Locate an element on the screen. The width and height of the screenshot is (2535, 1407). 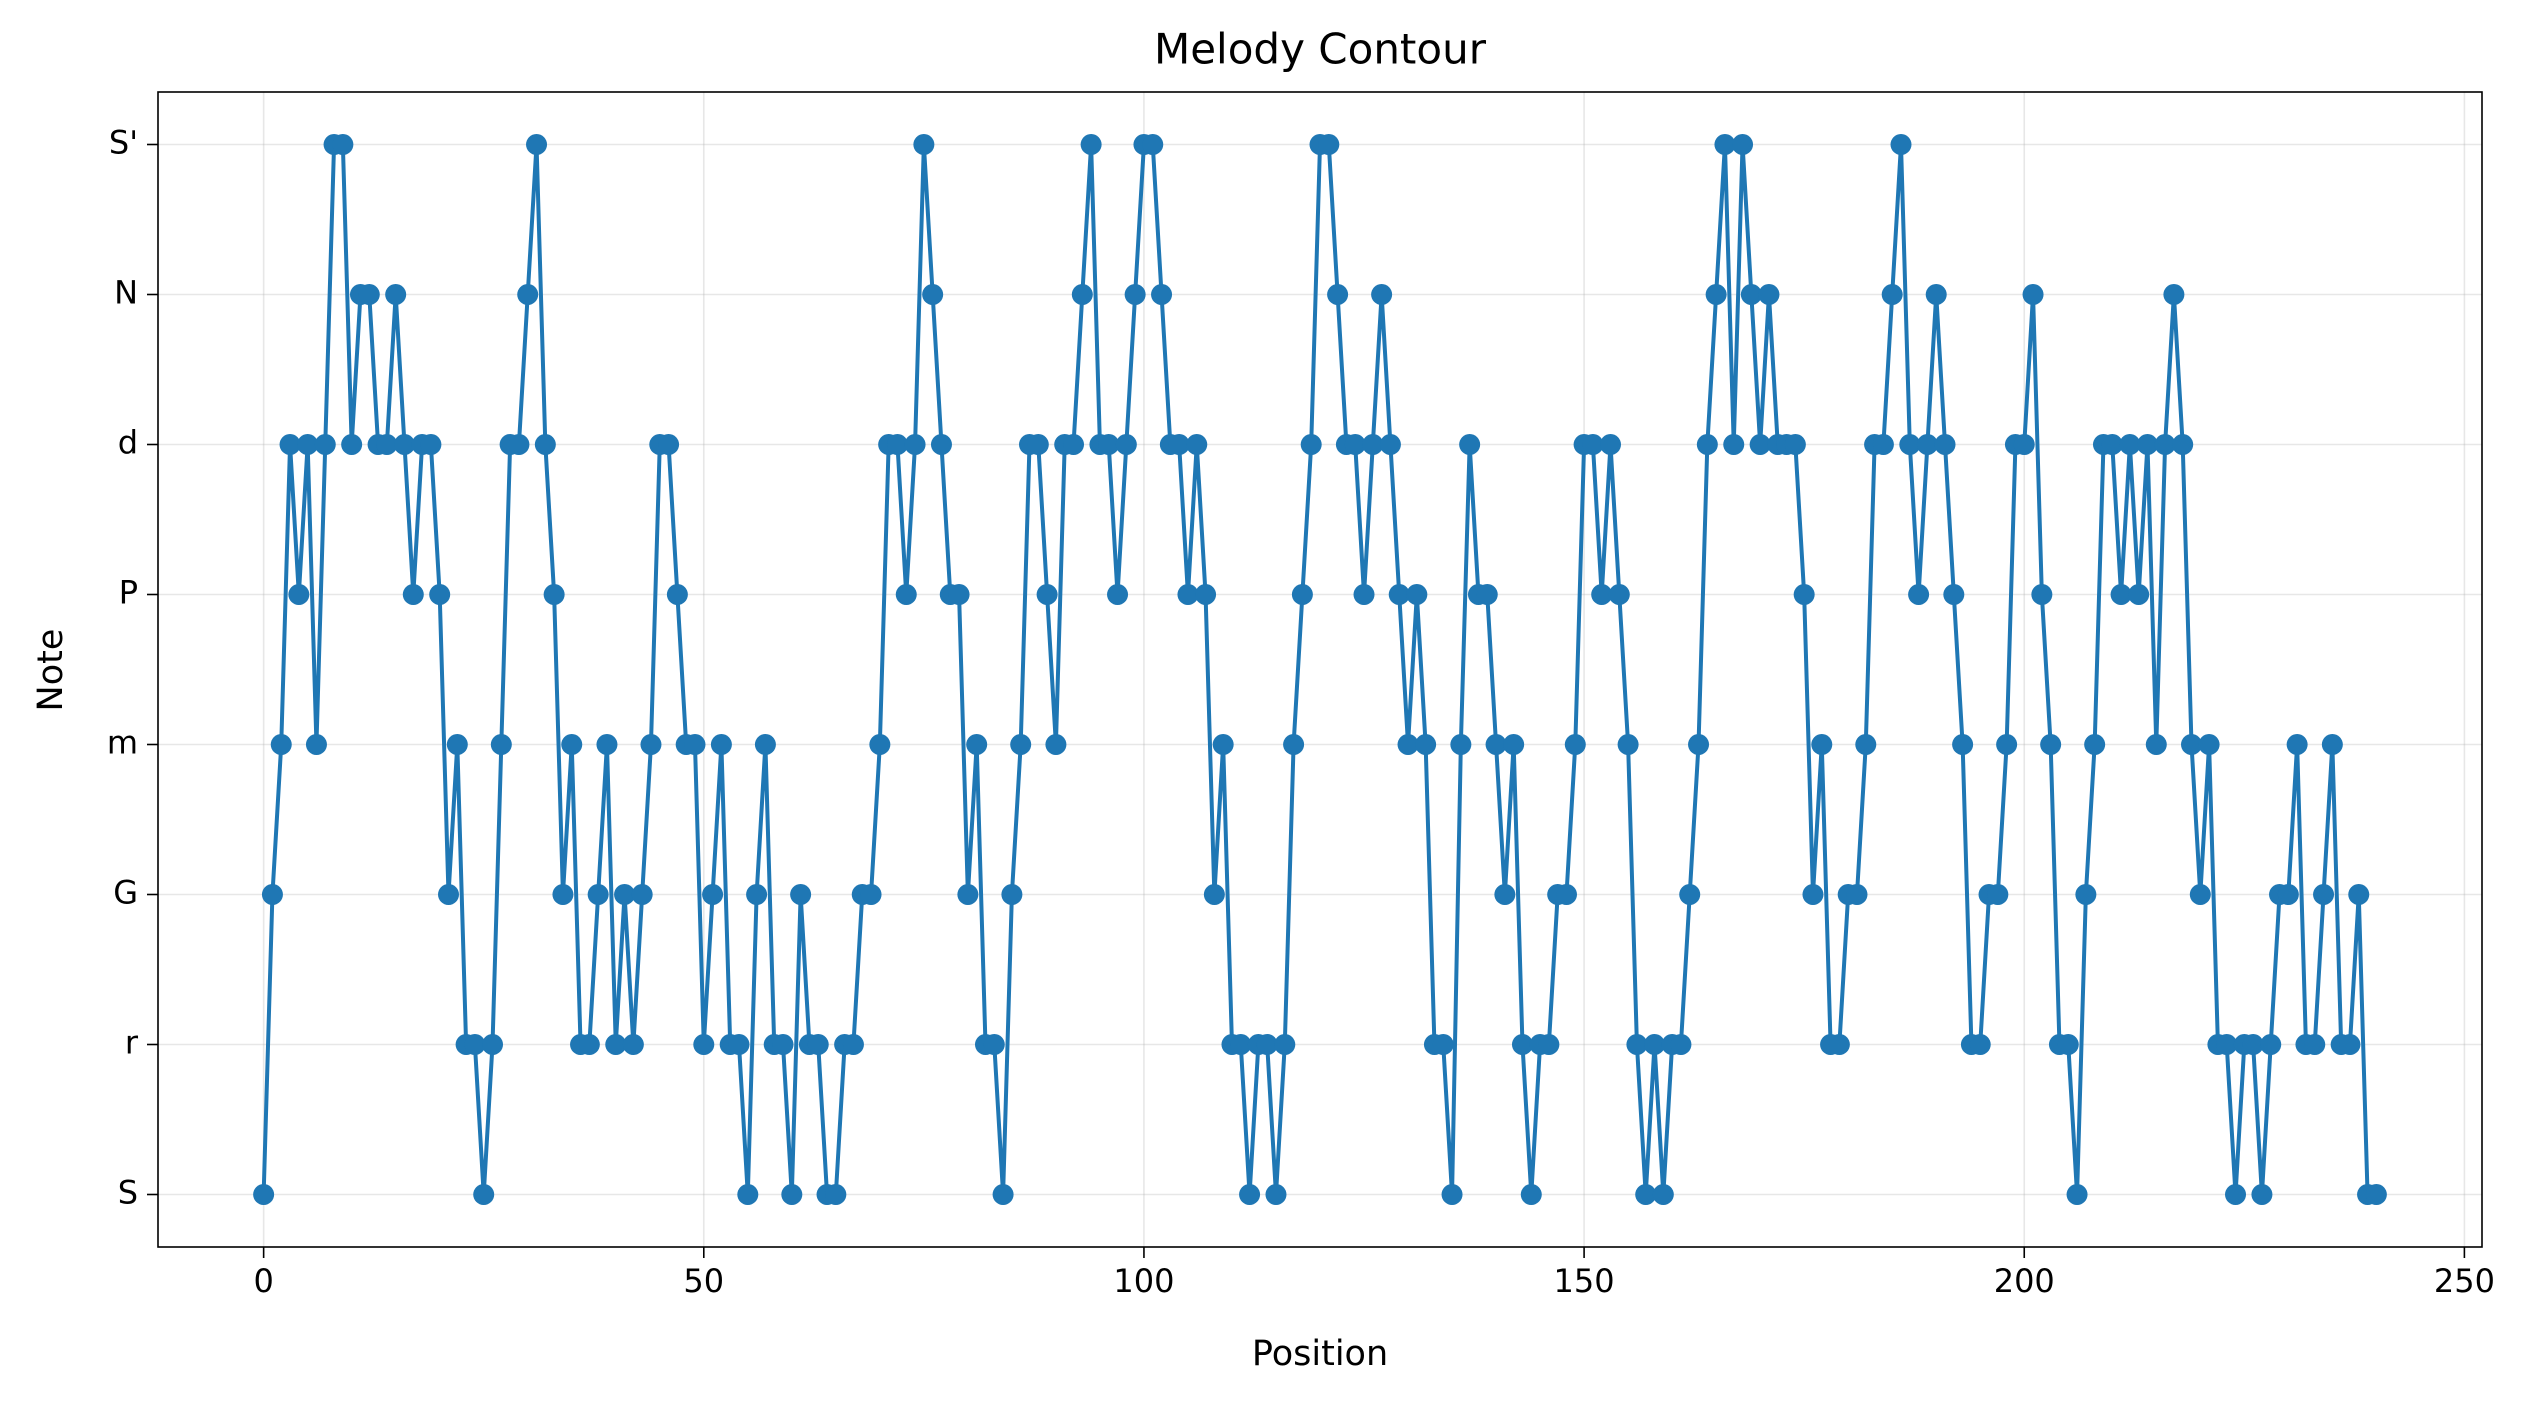
x-tick-label: 150 is located at coordinates (1584, 1281).